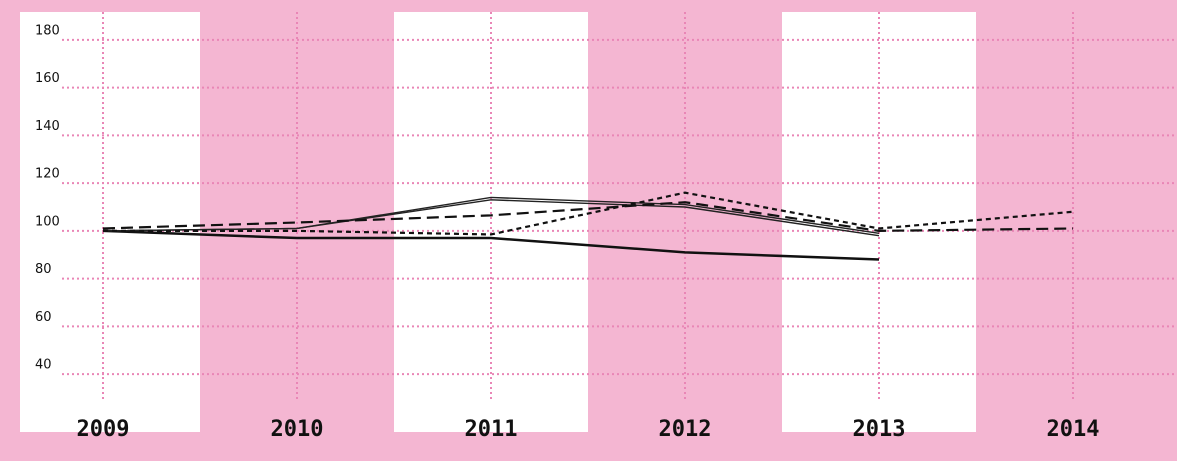 The height and width of the screenshot is (461, 1177). What do you see at coordinates (1073, 429) in the screenshot?
I see `x-tick-label: 2014` at bounding box center [1073, 429].